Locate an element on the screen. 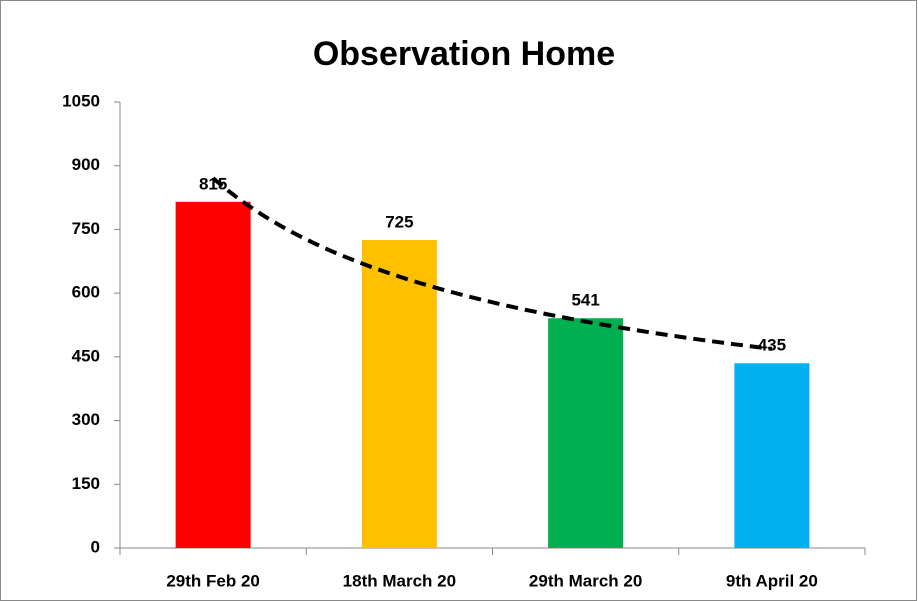  y-tick-label: 450 is located at coordinates (86, 355).